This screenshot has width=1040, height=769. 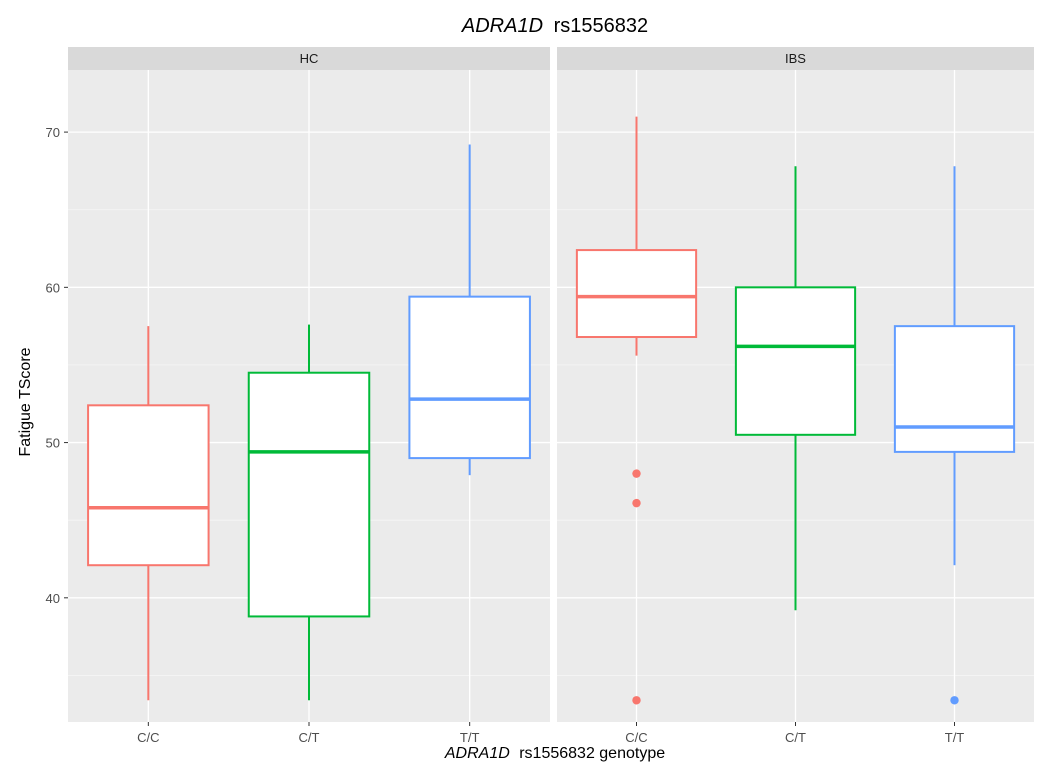 I want to click on x-axis-title-rest: rs1556832 genotype, so click(x=592, y=753).